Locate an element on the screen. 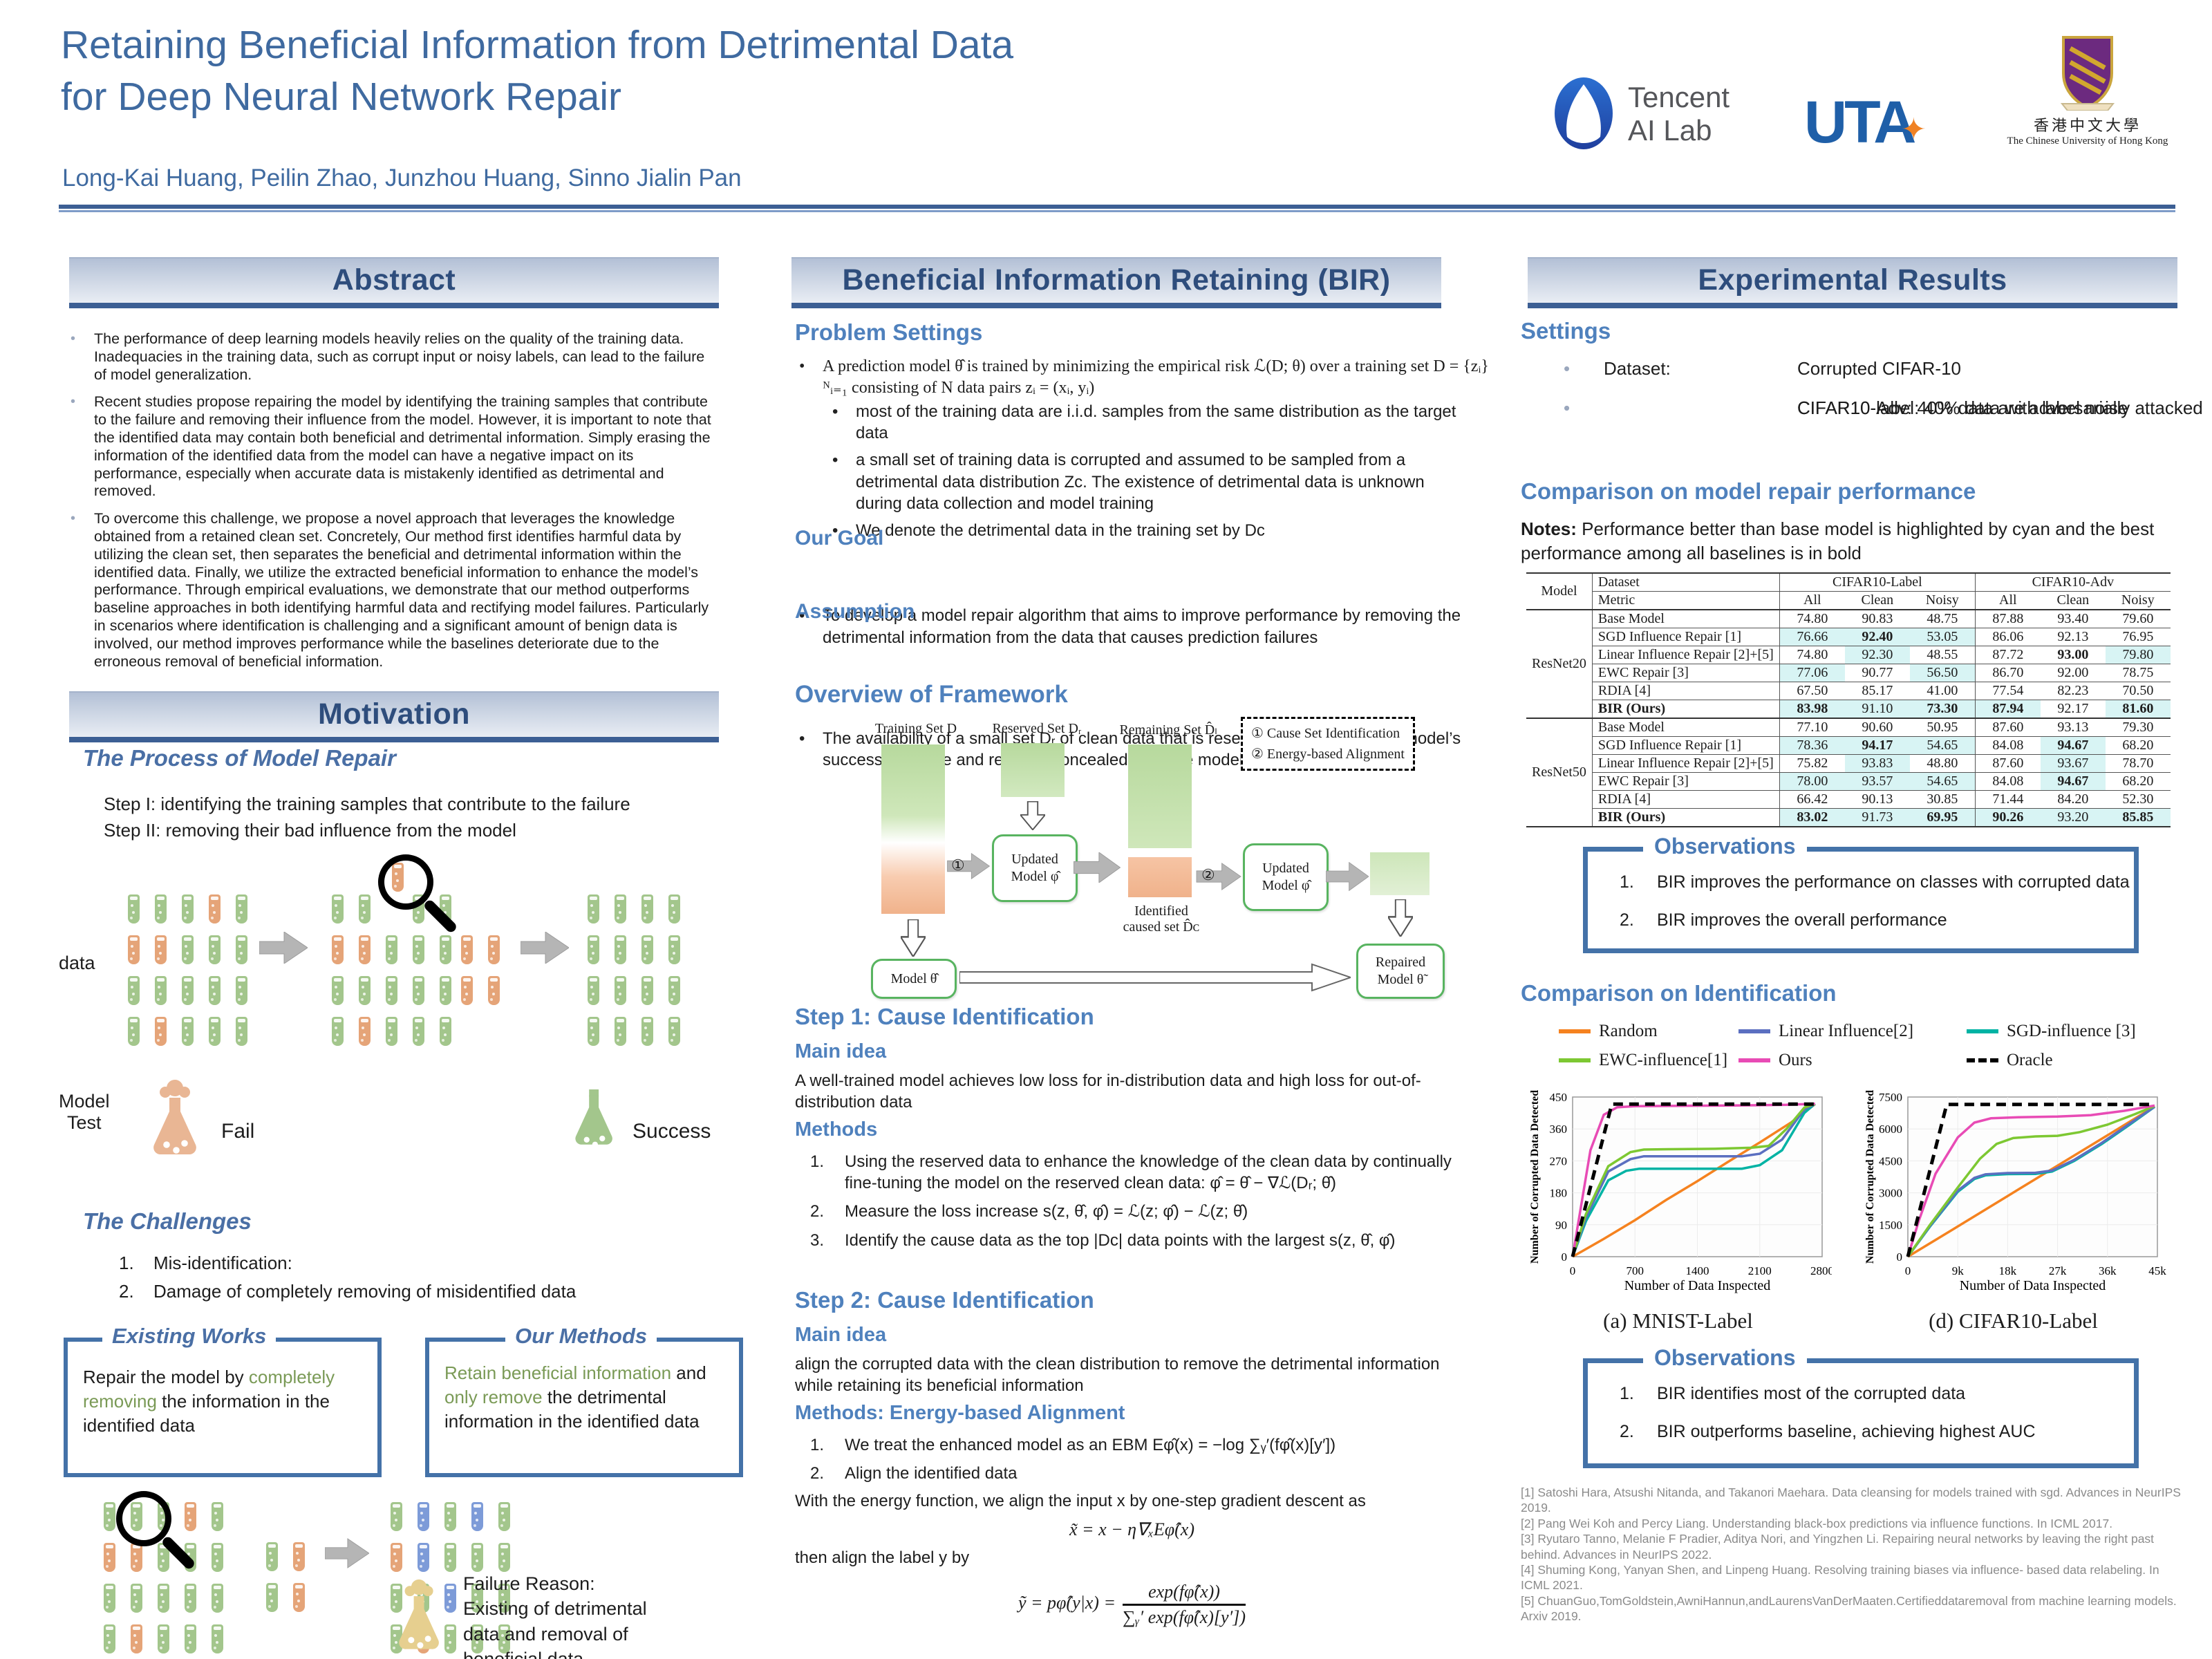 The image size is (2212, 1659). observations-title: Observations is located at coordinates (1725, 847).